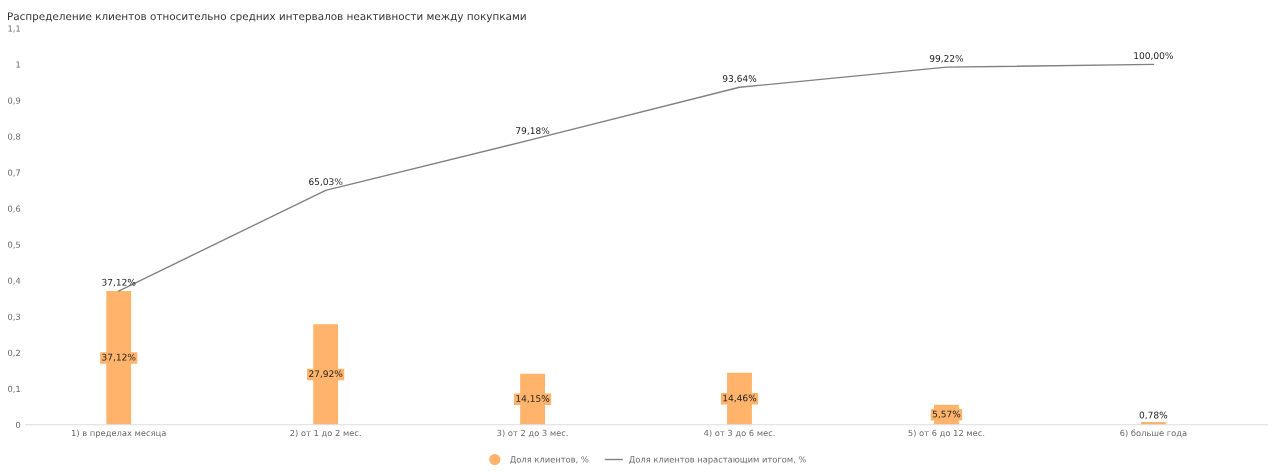 The width and height of the screenshot is (1280, 472). I want to click on data-label: 65,03%, so click(326, 182).